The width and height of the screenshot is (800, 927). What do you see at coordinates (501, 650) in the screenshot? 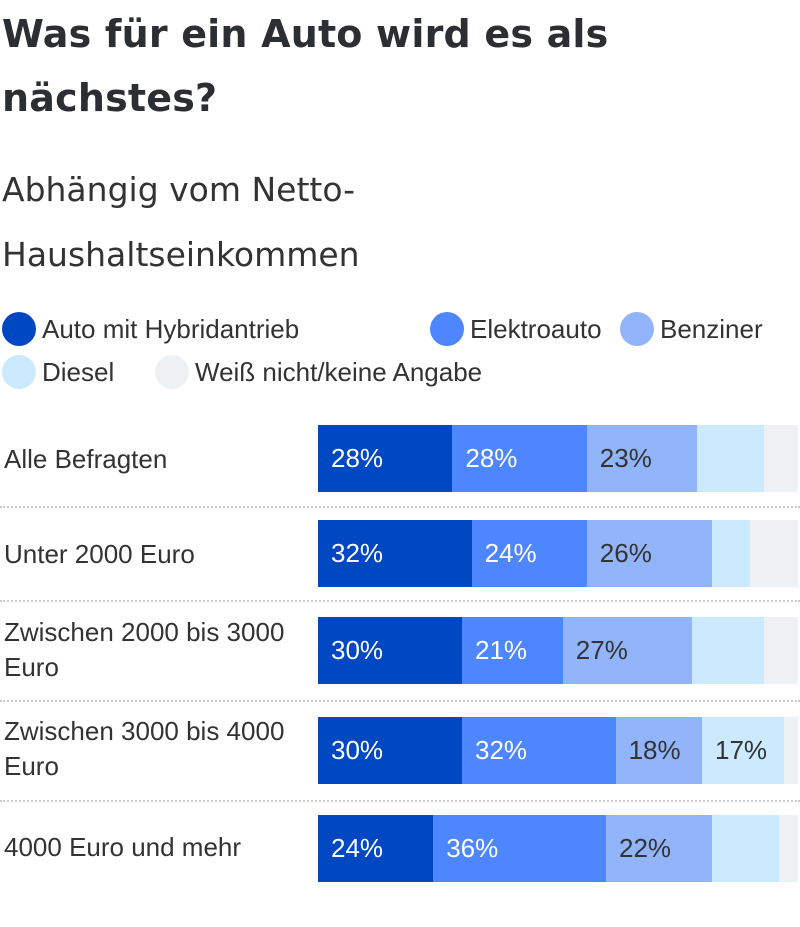
I see `data-label: 21%` at bounding box center [501, 650].